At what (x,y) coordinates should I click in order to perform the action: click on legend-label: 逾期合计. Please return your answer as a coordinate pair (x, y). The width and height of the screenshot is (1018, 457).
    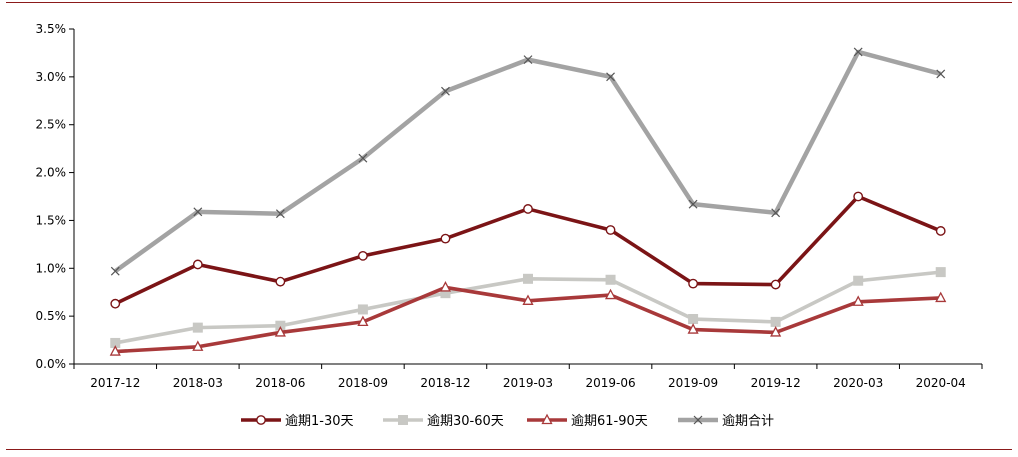
    Looking at the image, I should click on (748, 421).